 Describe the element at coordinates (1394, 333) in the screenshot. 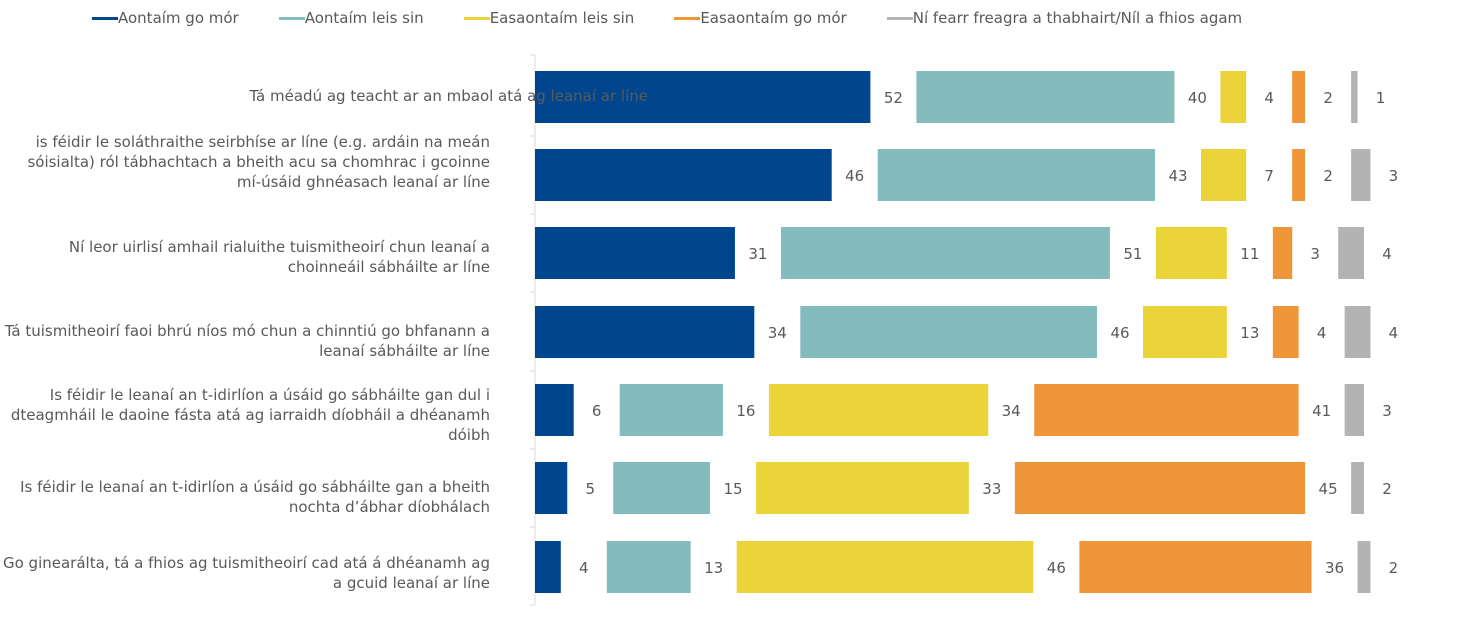

I see `data-label-3-4: 4` at that location.